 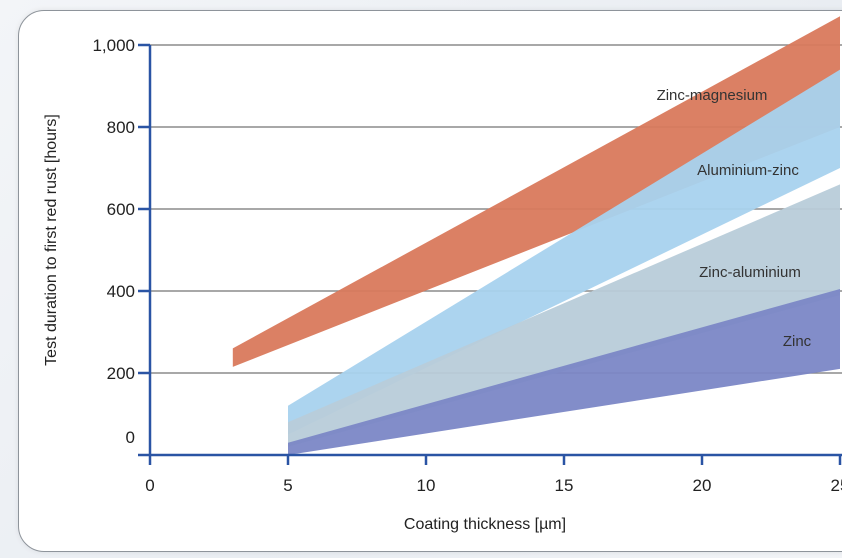 I want to click on y-tick-label: 400, so click(x=121, y=291).